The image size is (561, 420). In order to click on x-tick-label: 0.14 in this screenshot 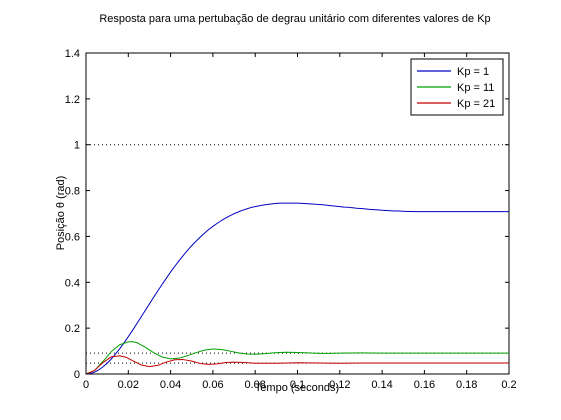, I will do `click(381, 385)`.